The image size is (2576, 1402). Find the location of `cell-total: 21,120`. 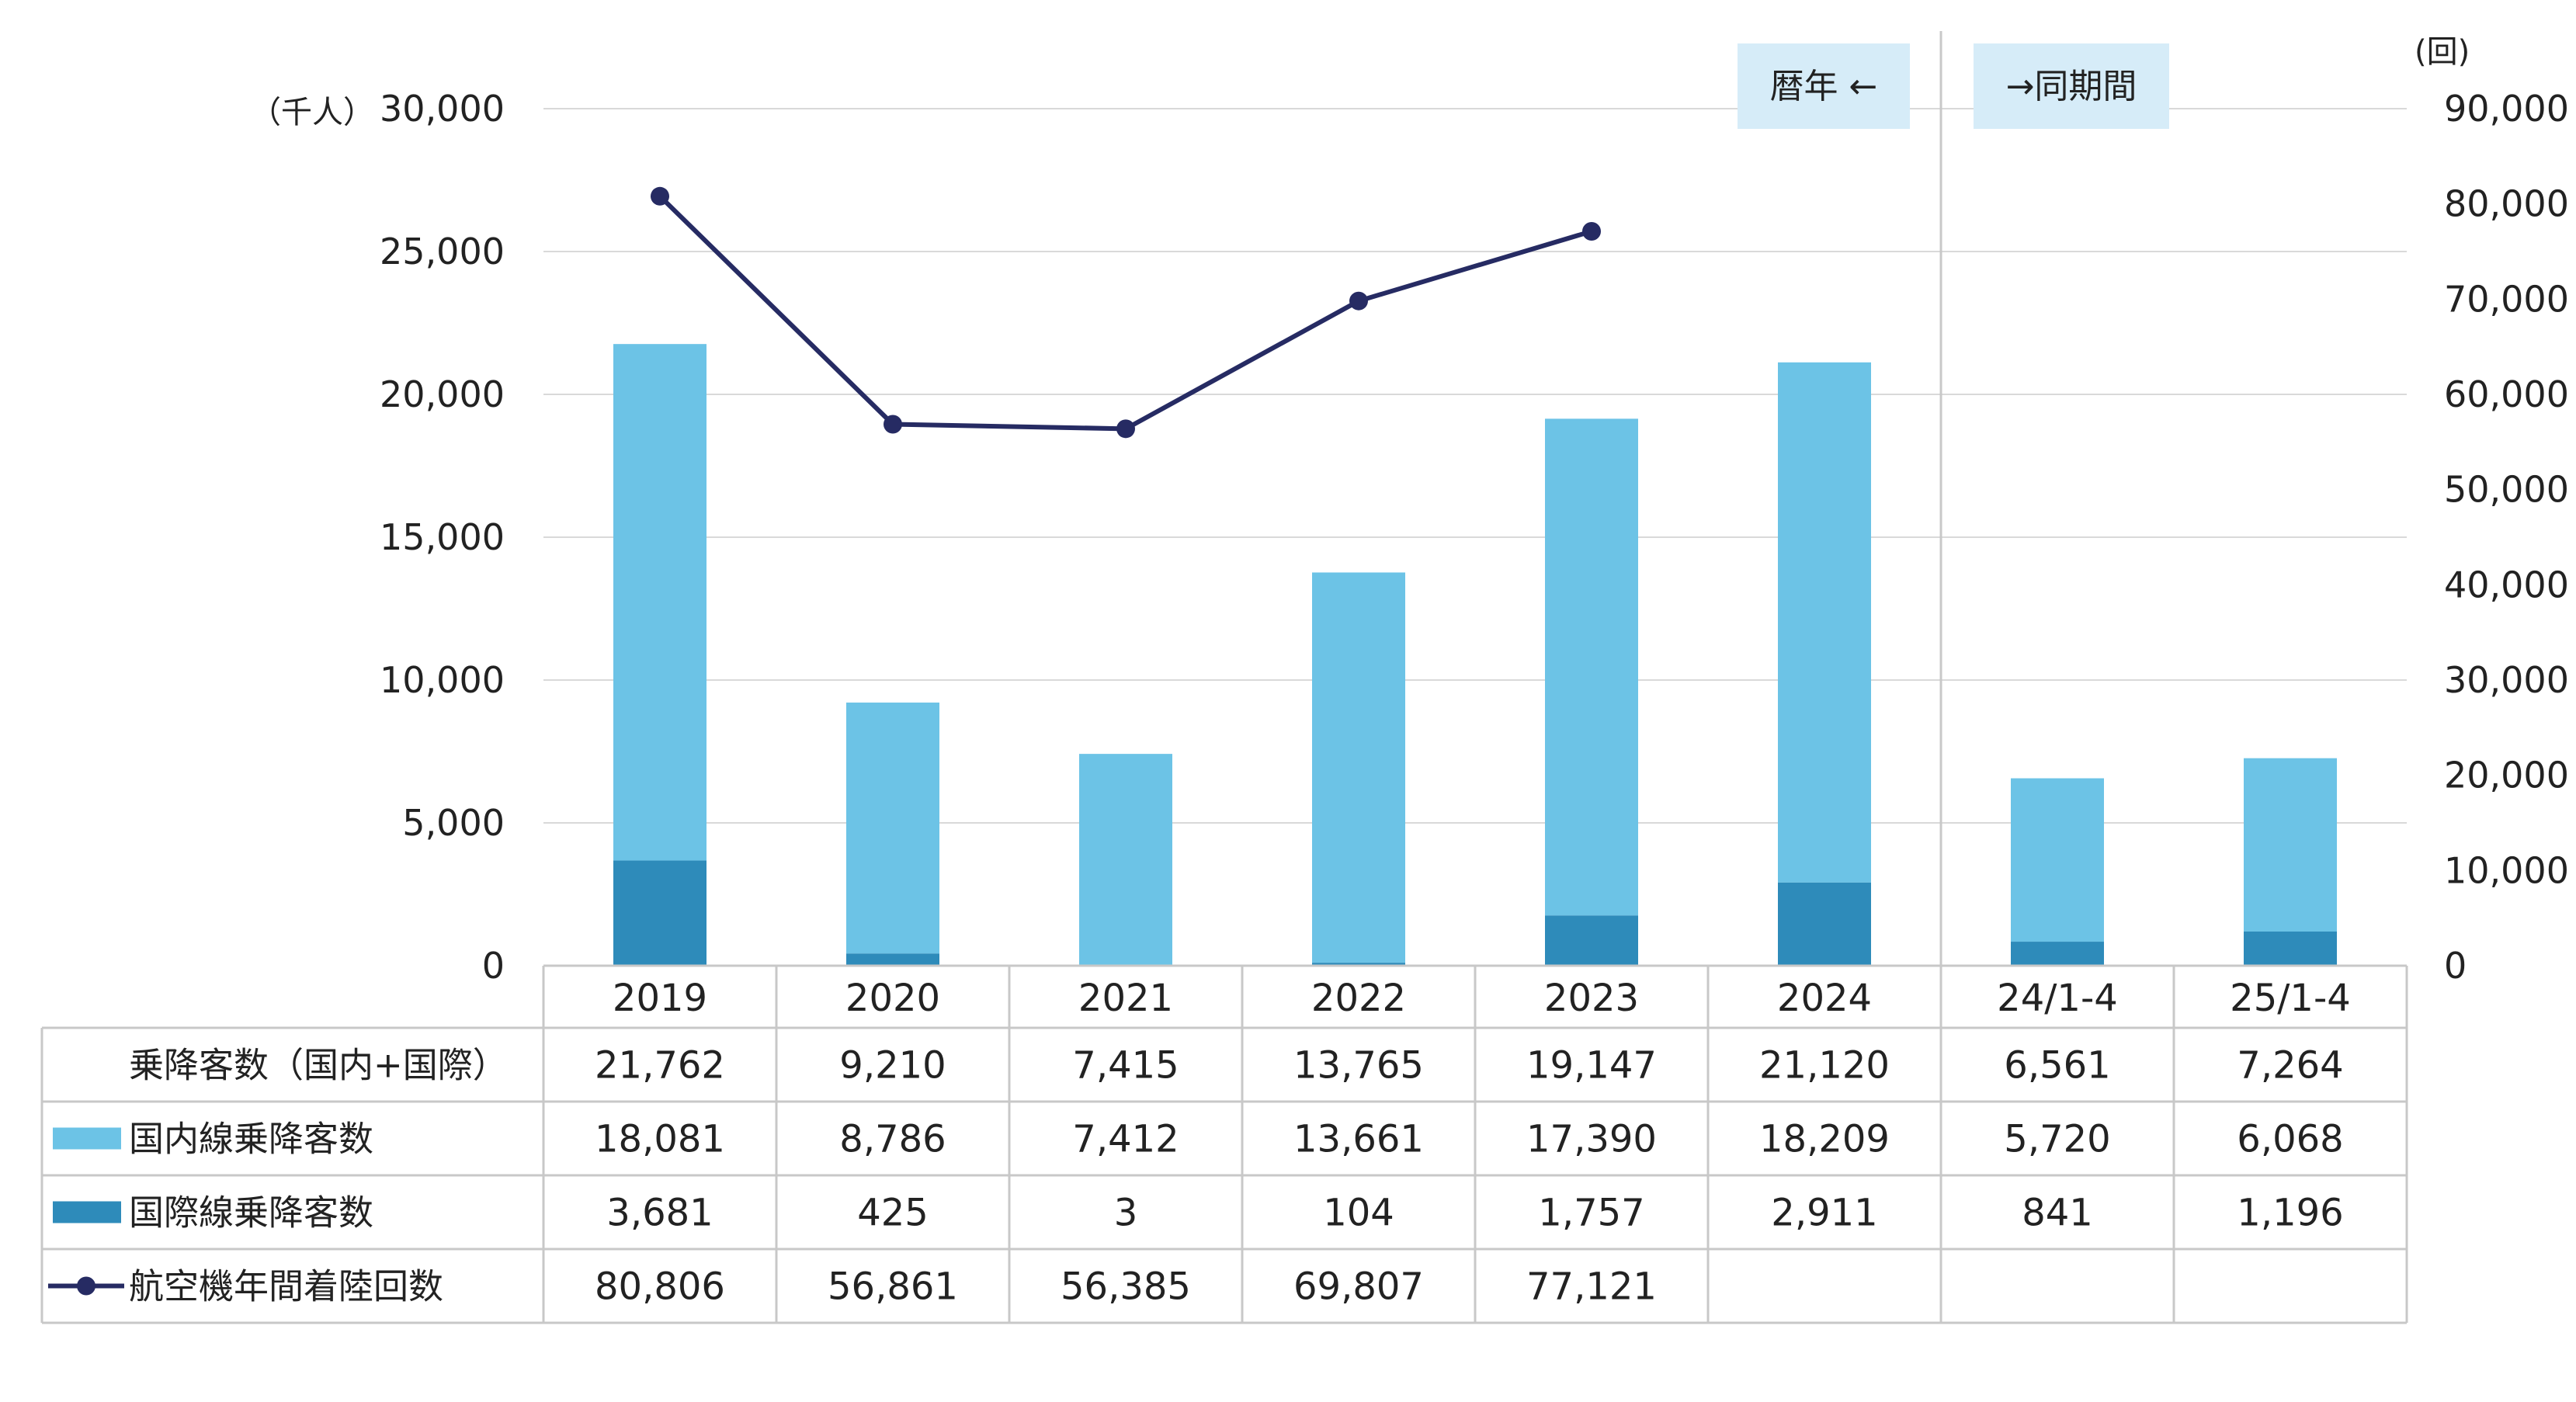

cell-total: 21,120 is located at coordinates (1824, 1066).